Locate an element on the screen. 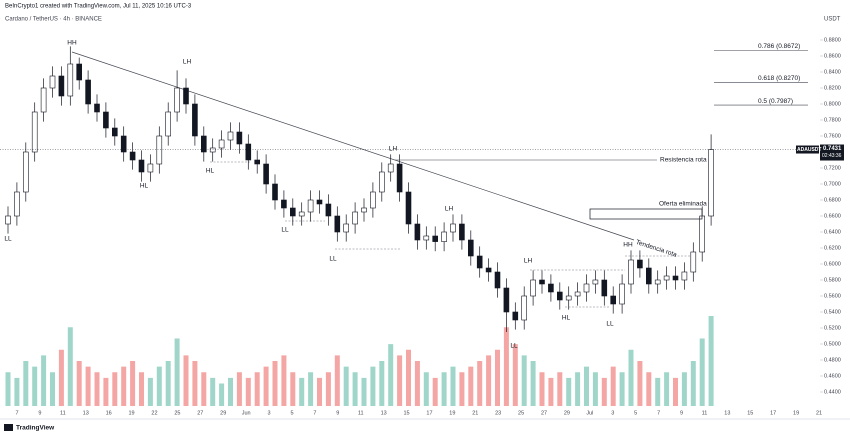 Image resolution: width=850 pixels, height=436 pixels. y-tick-label: 0.6800 is located at coordinates (832, 200).